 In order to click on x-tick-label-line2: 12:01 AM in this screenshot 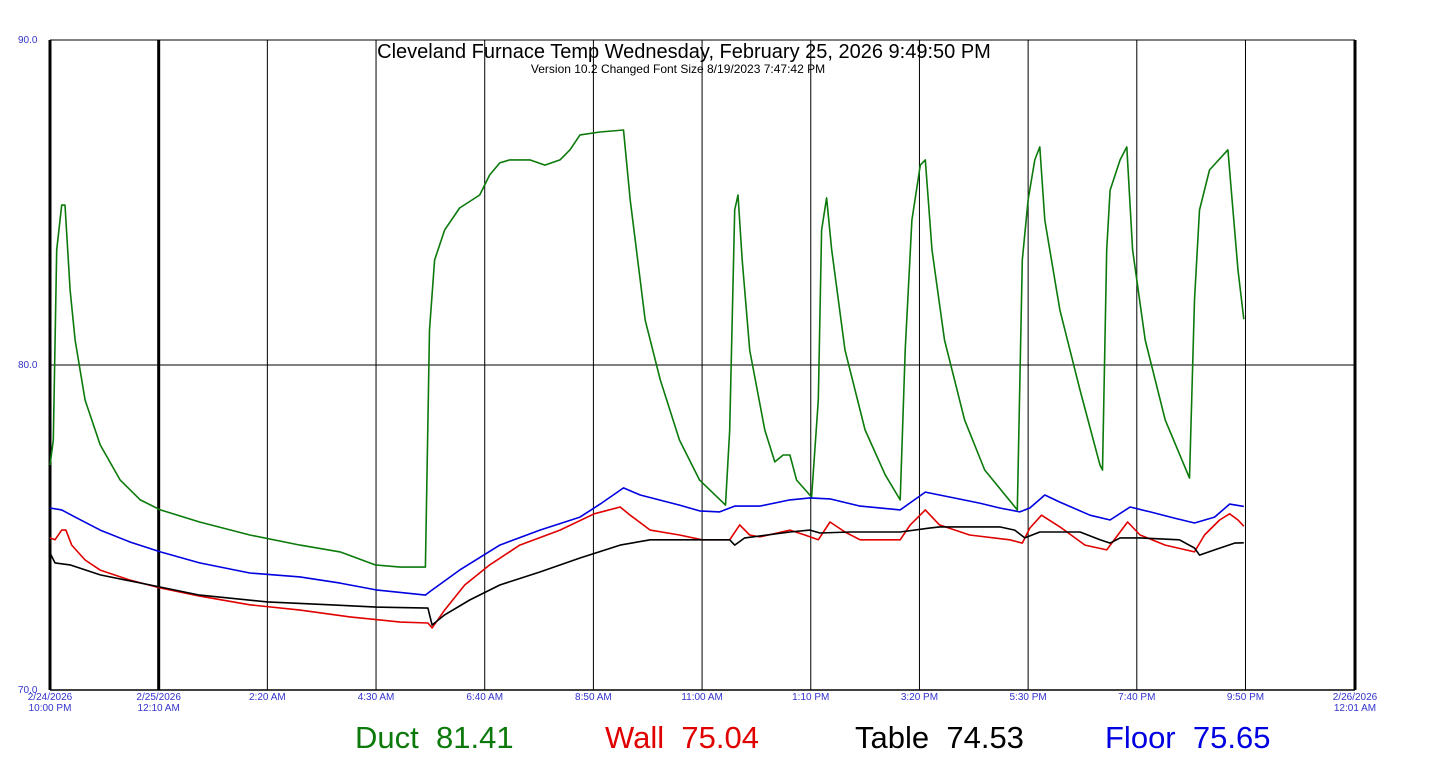, I will do `click(1355, 708)`.